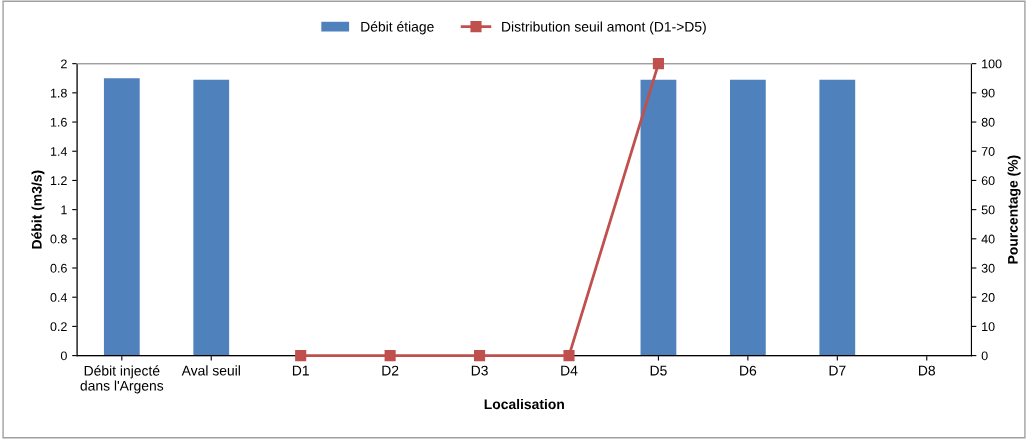  What do you see at coordinates (988, 122) in the screenshot?
I see `y2-tick-label: 80` at bounding box center [988, 122].